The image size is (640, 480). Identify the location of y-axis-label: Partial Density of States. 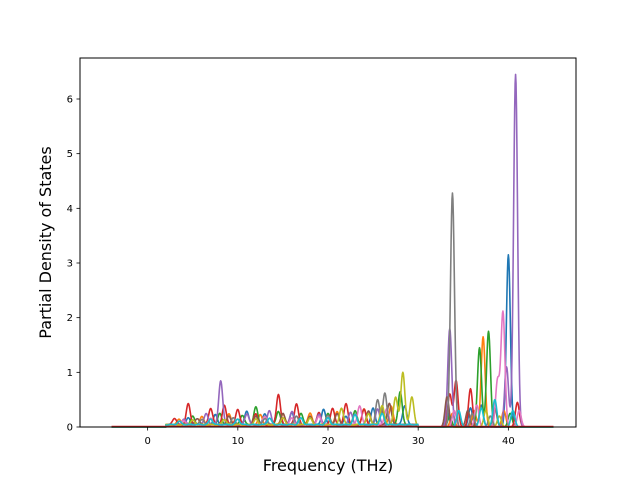
(45, 242).